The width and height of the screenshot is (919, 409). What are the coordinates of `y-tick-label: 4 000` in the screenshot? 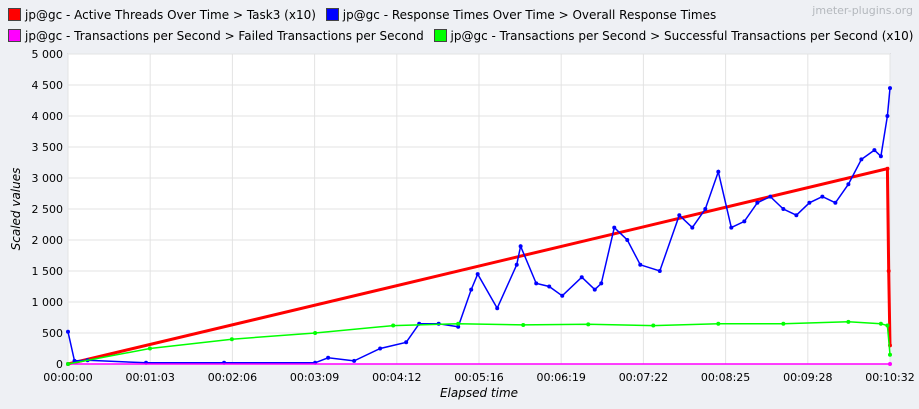 It's located at (48, 116).